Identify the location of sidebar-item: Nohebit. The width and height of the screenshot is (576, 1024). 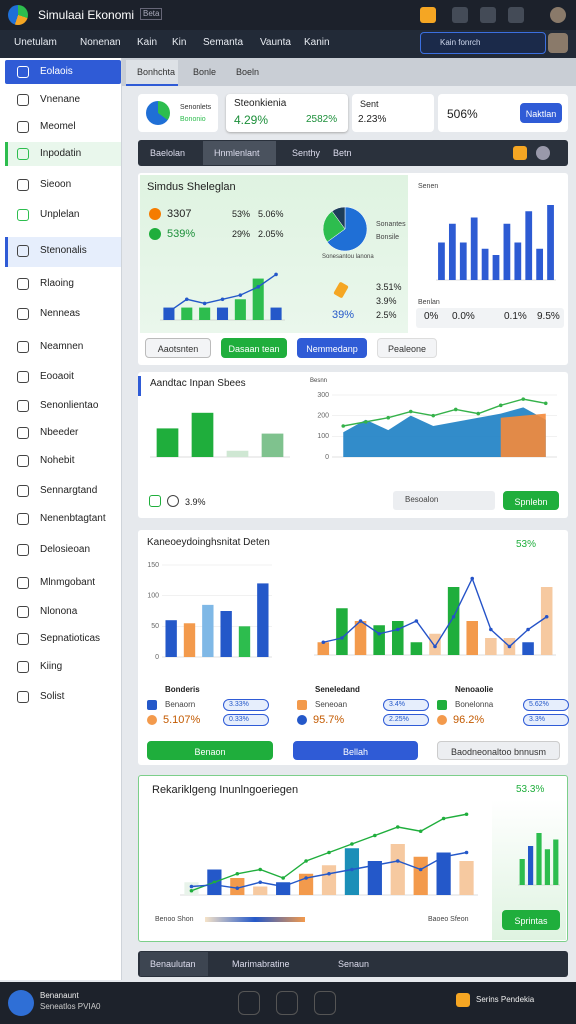
(57, 460).